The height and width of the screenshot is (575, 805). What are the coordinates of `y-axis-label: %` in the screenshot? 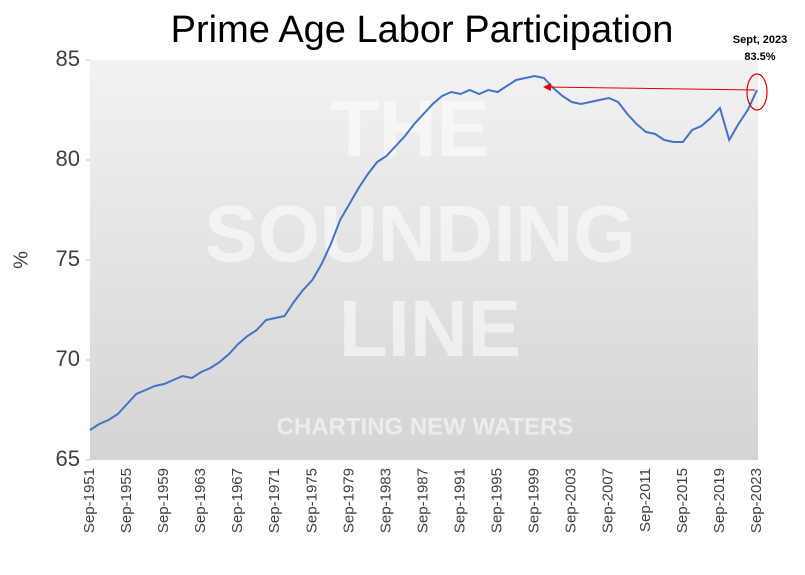 It's located at (21, 260).